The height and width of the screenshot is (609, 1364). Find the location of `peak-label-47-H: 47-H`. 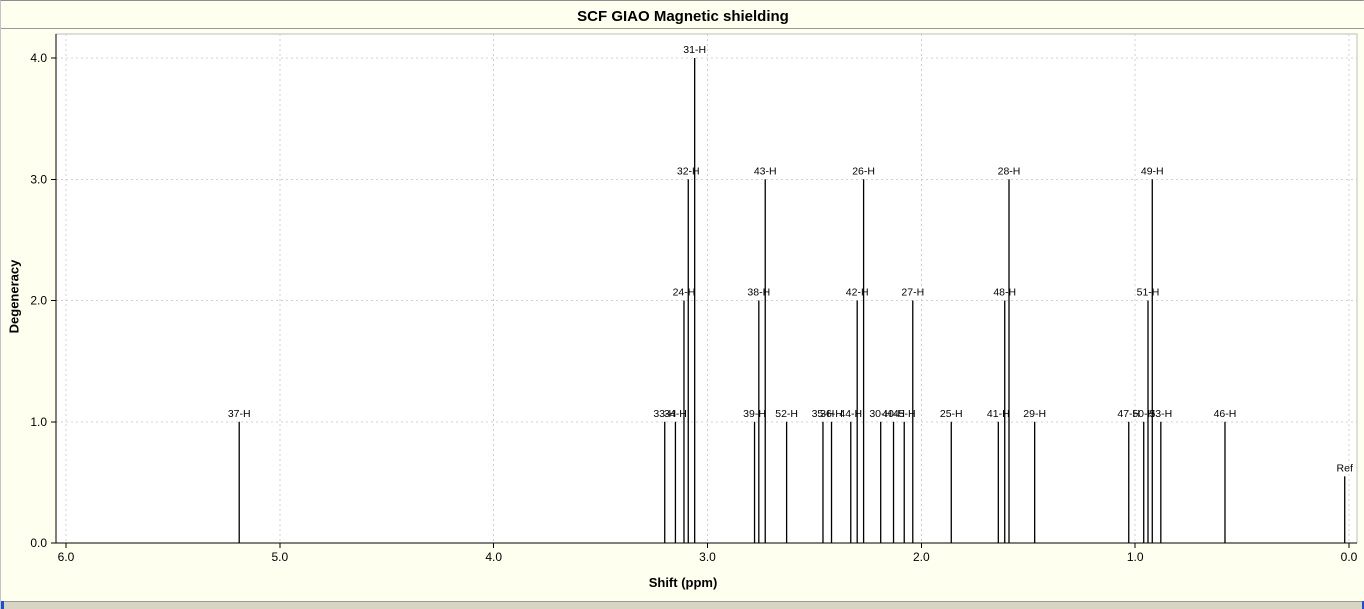

peak-label-47-H: 47-H is located at coordinates (1128, 414).